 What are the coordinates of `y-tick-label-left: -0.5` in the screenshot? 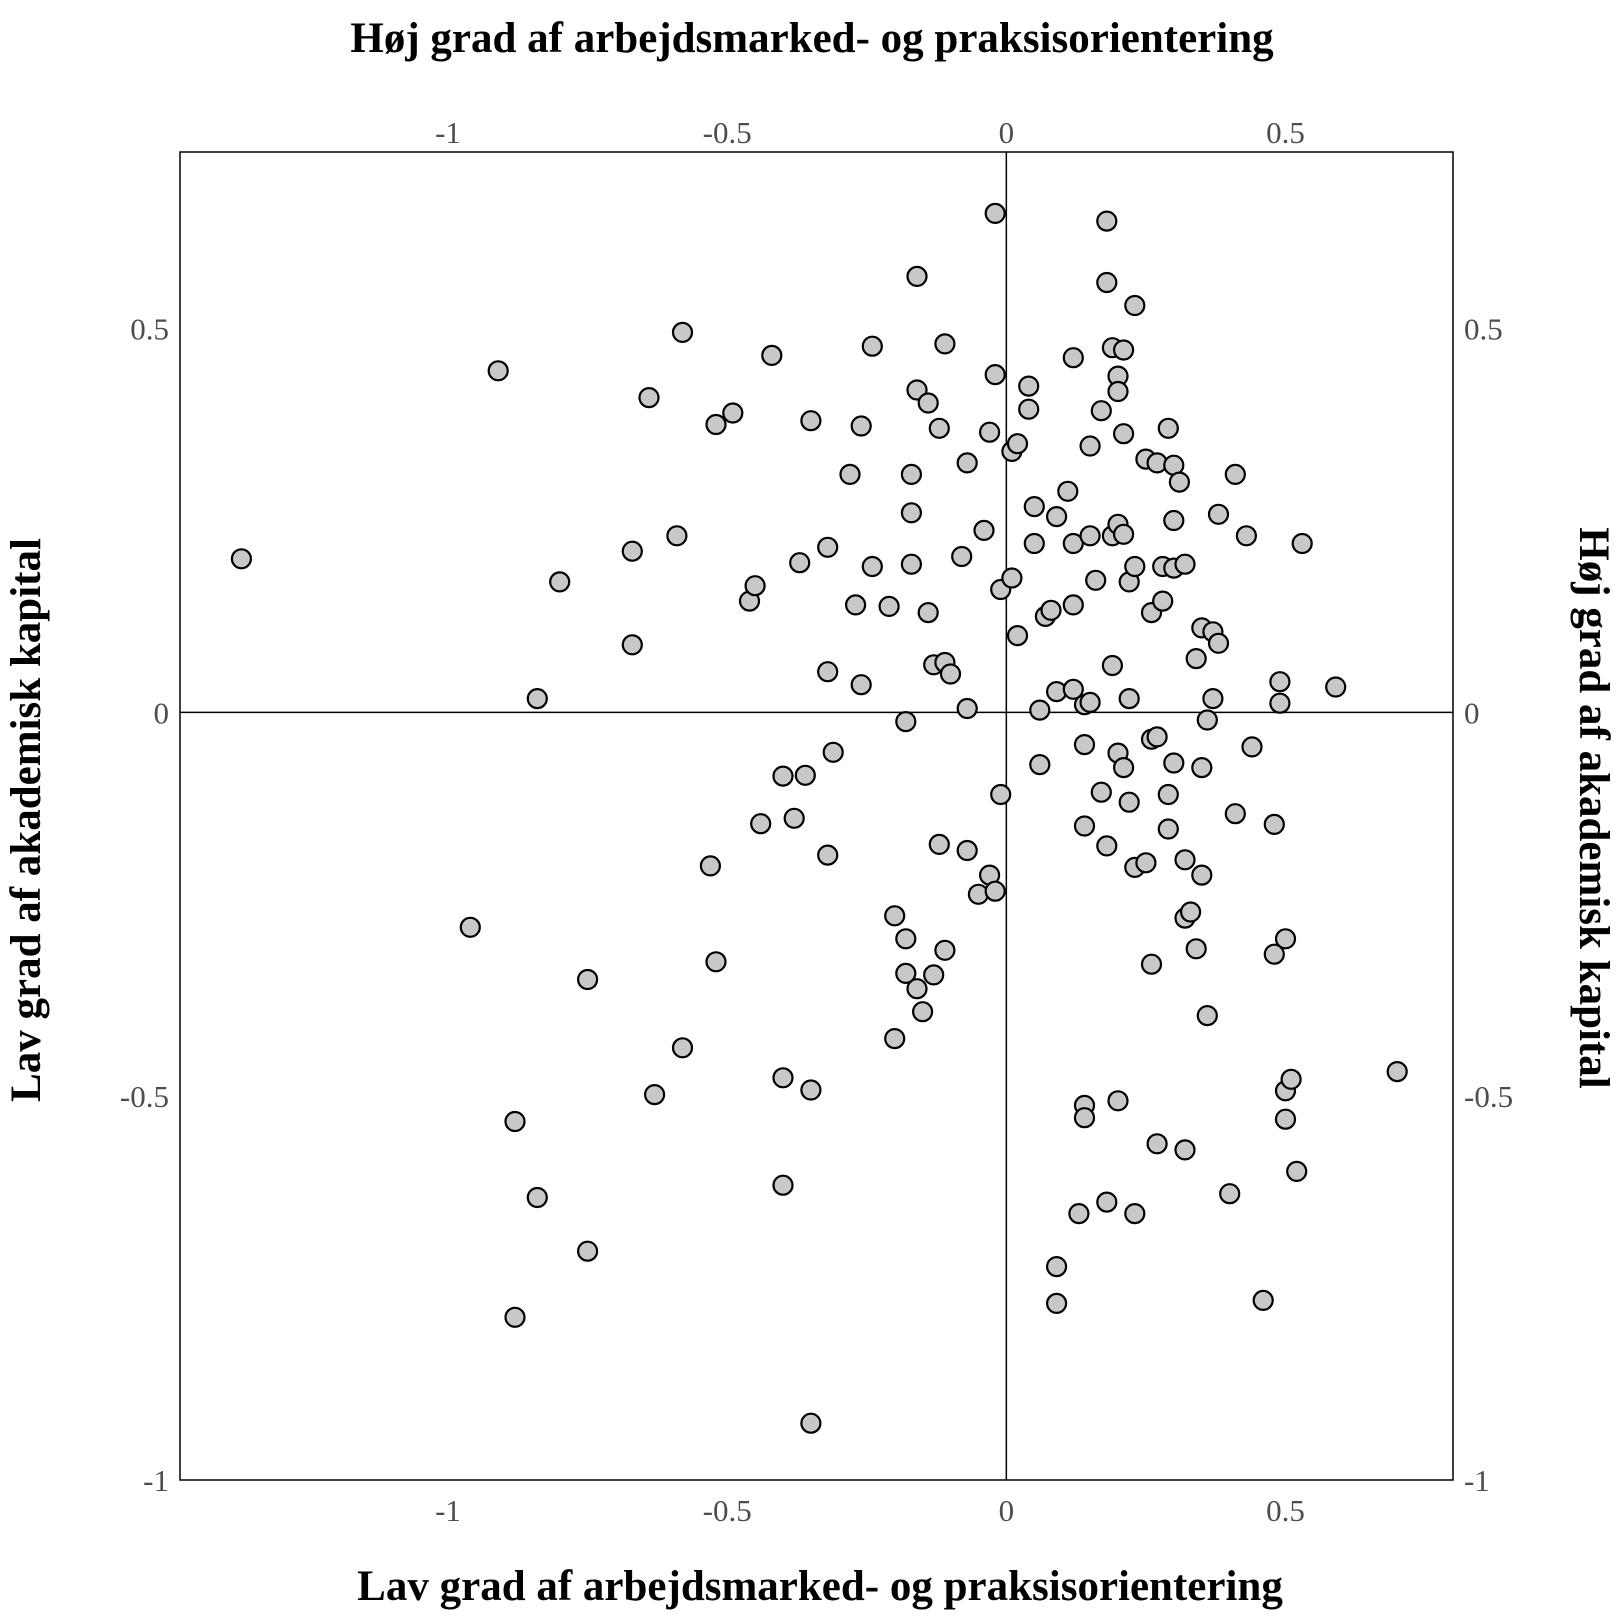 It's located at (144, 1096).